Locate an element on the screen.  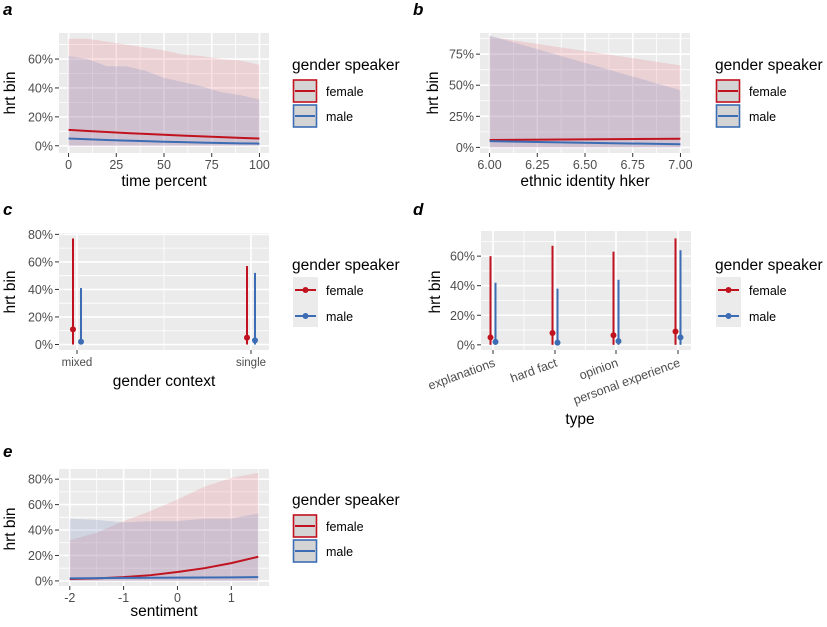
x-tick-label: 100 is located at coordinates (259, 165).